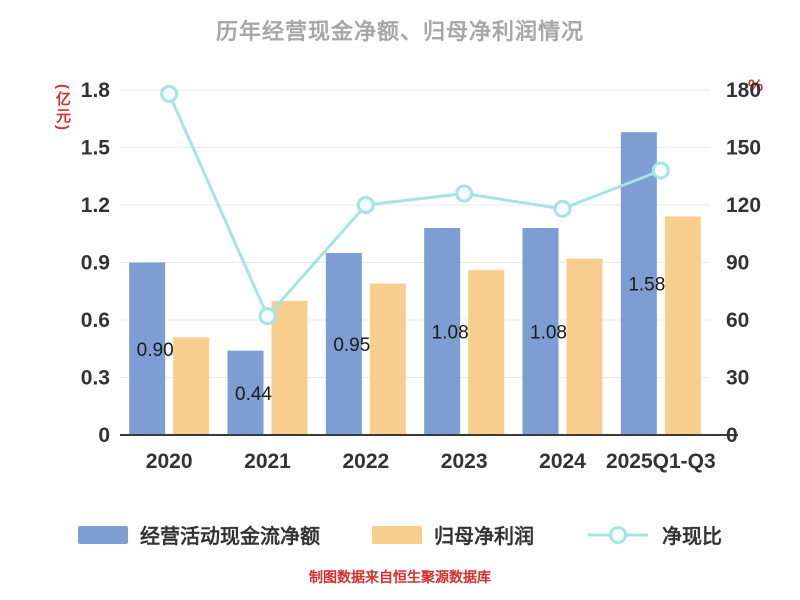  I want to click on right-axis-tick: 30, so click(737, 378).